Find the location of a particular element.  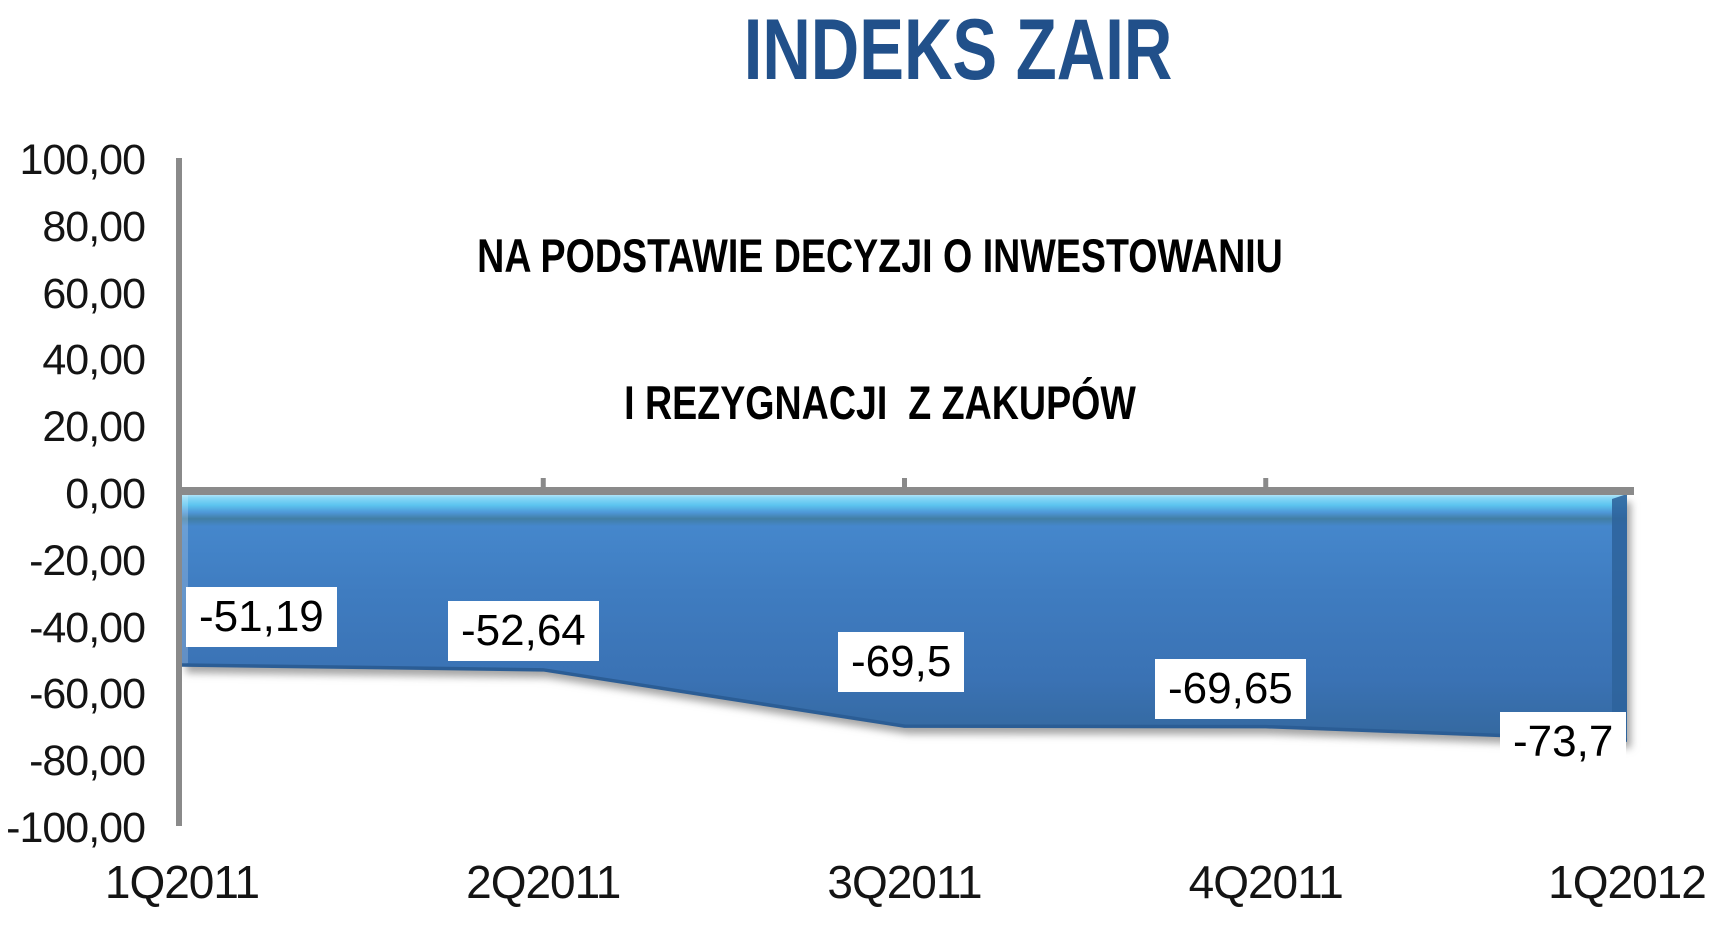

data-label: -52,64 is located at coordinates (523, 631).